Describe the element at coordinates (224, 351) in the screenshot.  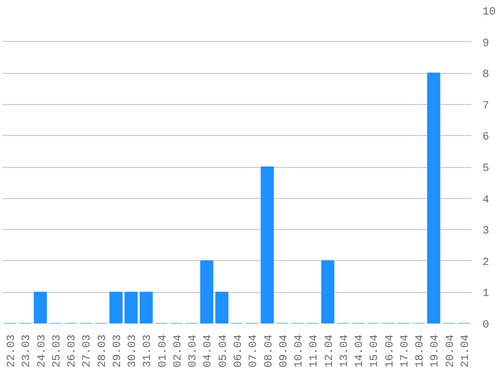
I see `x-tick-label: 05.04` at that location.